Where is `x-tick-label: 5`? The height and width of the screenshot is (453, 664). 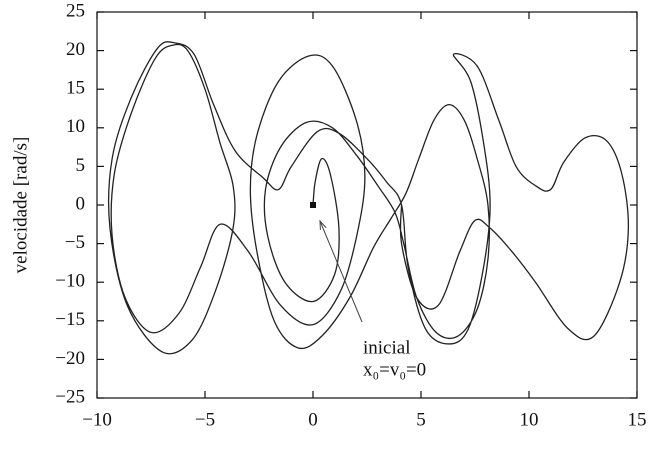
x-tick-label: 5 is located at coordinates (421, 419).